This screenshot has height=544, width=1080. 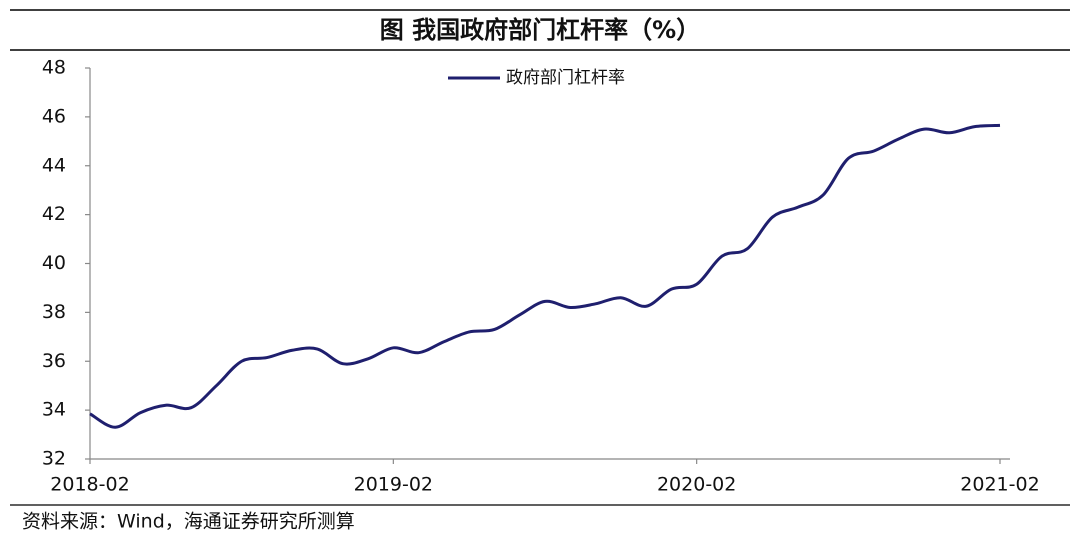 I want to click on y-tick-label: 34, so click(x=54, y=410).